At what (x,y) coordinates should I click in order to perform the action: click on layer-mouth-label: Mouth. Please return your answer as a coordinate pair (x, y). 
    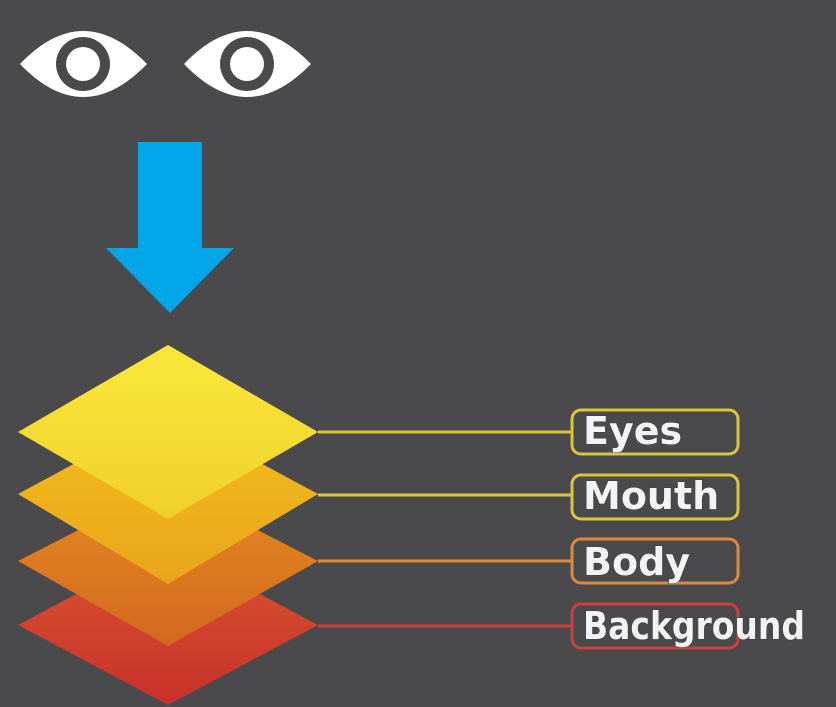
    Looking at the image, I should click on (651, 496).